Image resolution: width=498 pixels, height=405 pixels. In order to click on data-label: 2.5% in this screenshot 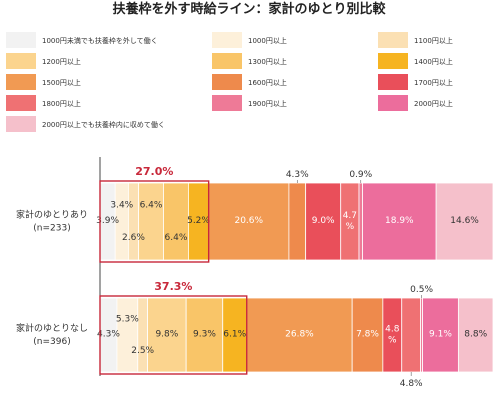, I will do `click(142, 351)`.